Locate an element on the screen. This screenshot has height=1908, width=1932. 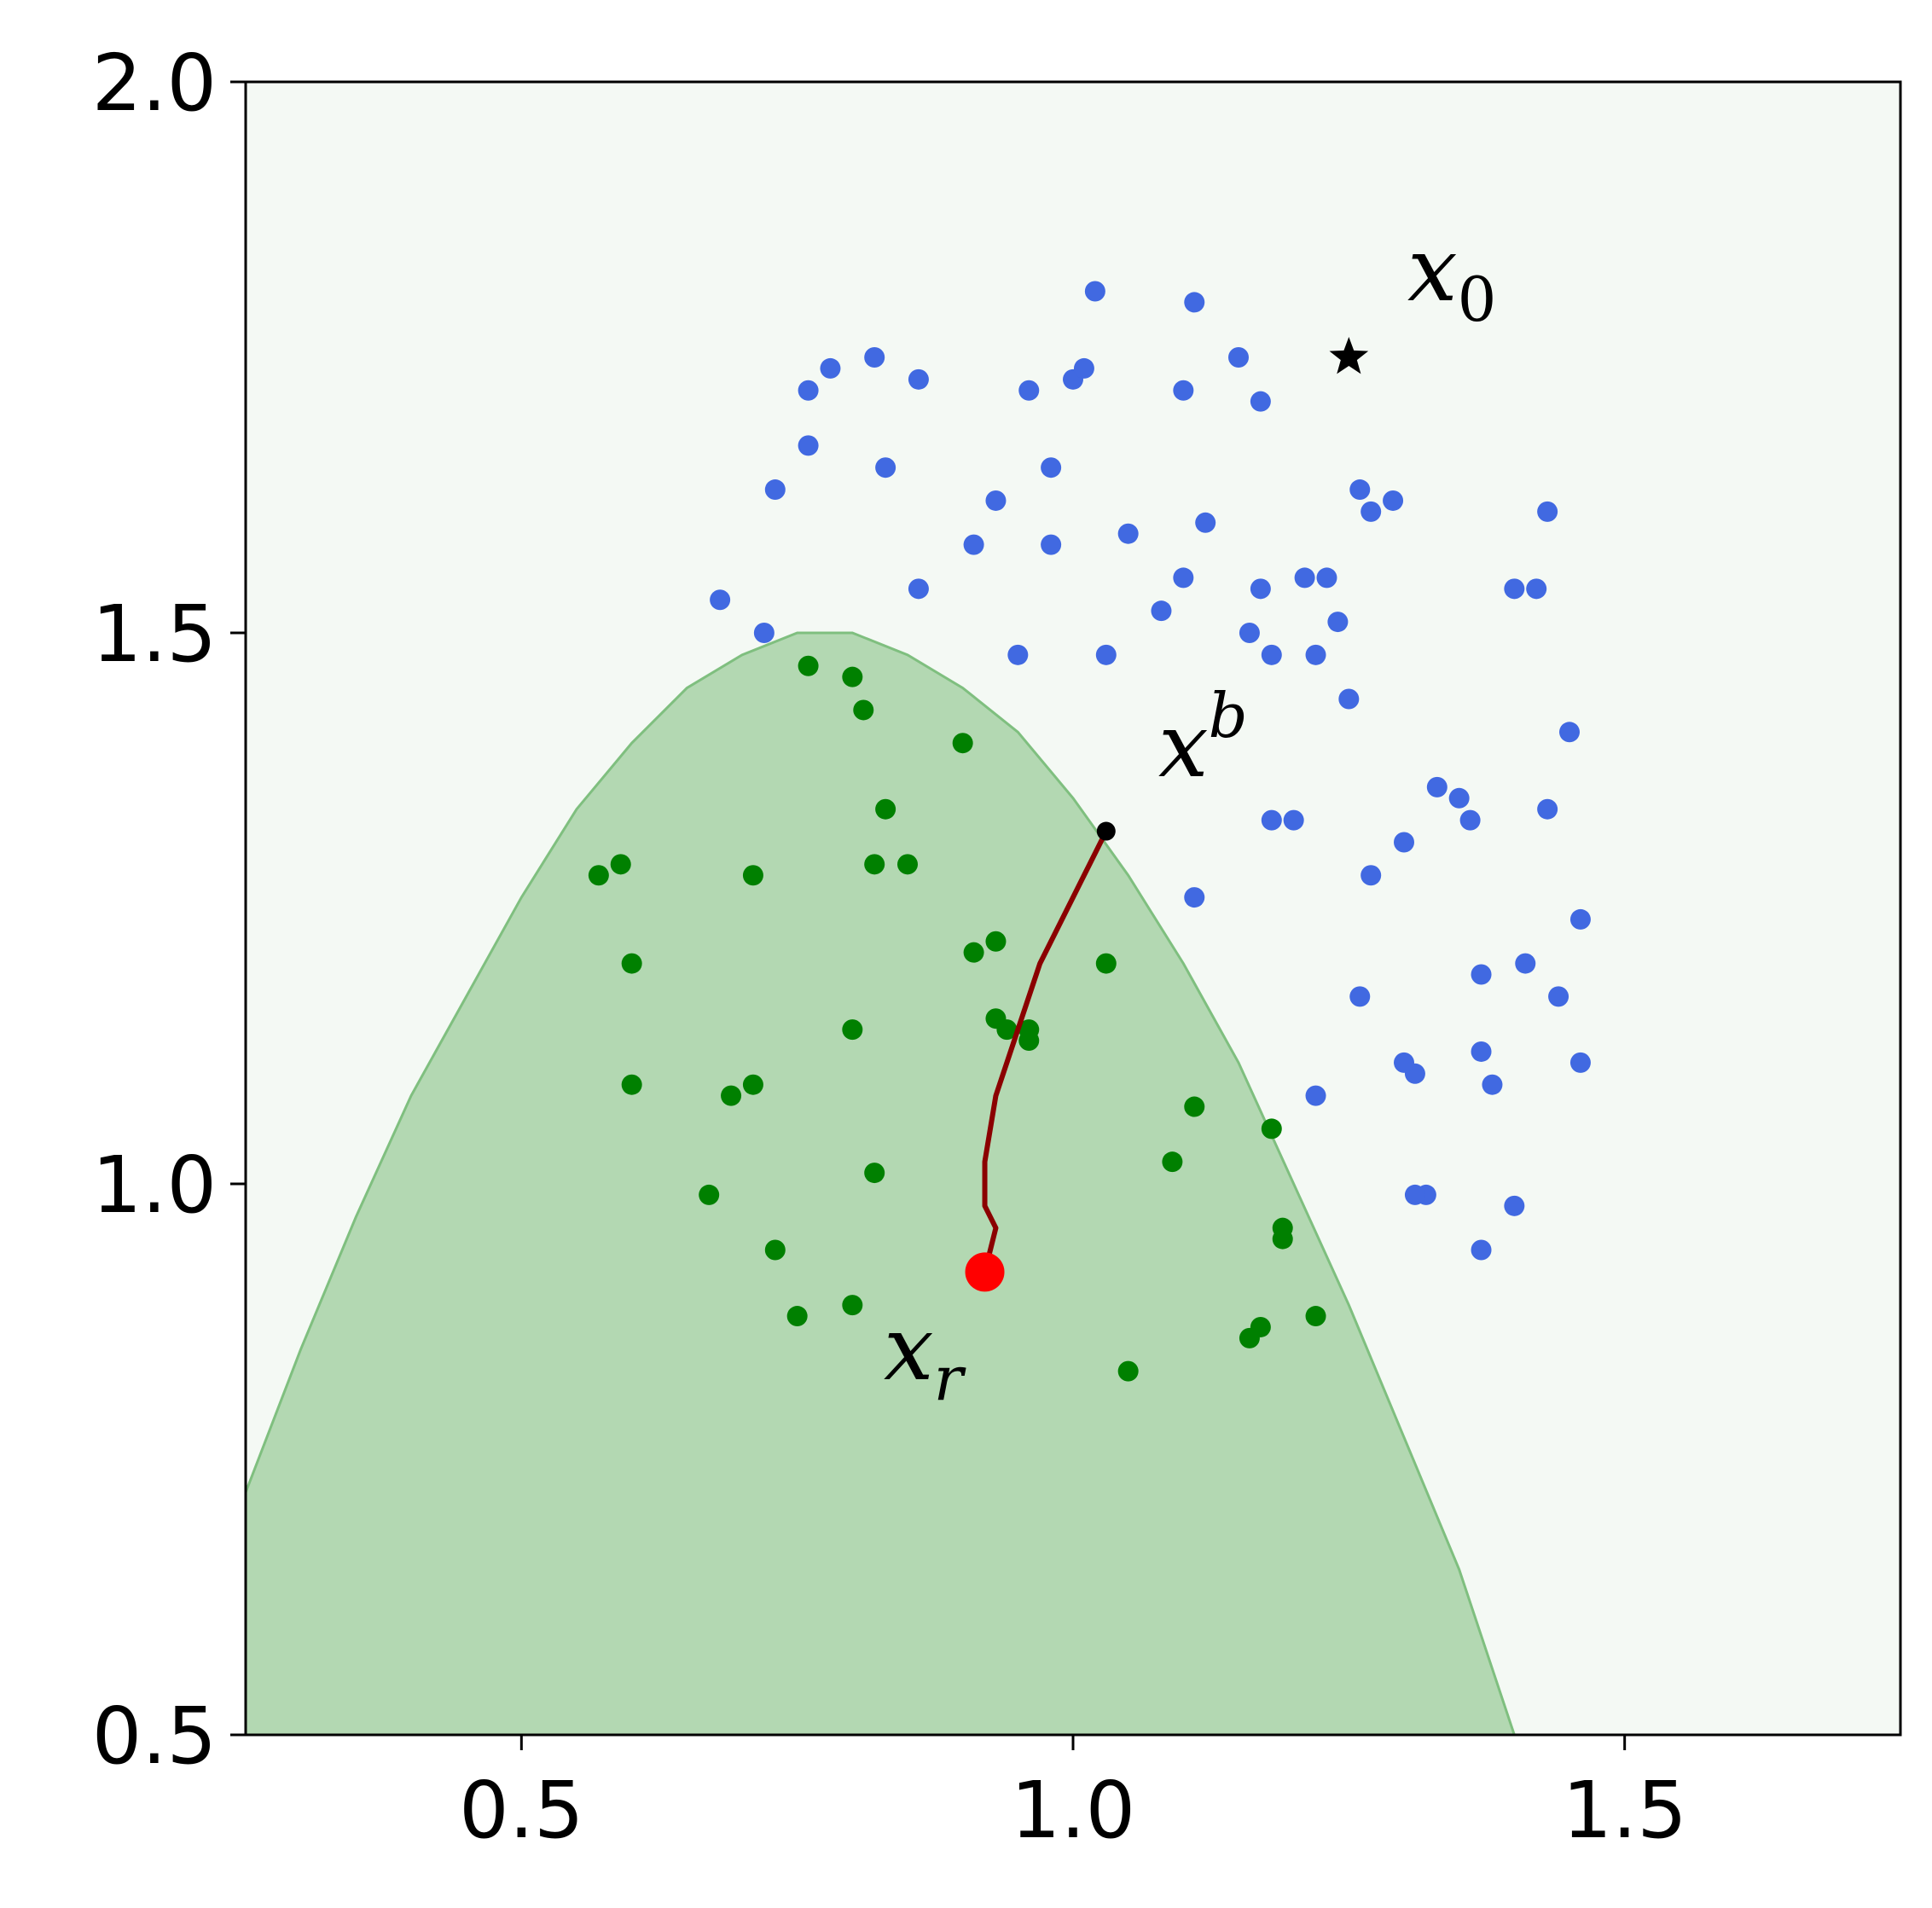
y-tick-label: 1.5 is located at coordinates (154, 634).